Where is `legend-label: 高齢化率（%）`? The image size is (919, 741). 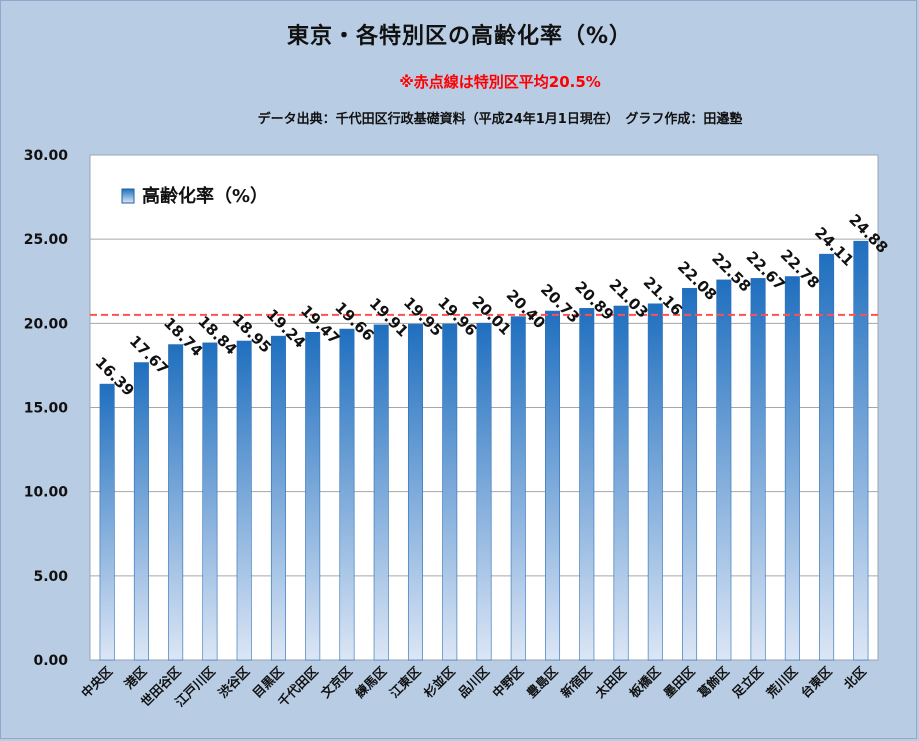
legend-label: 高齢化率（%） is located at coordinates (205, 196).